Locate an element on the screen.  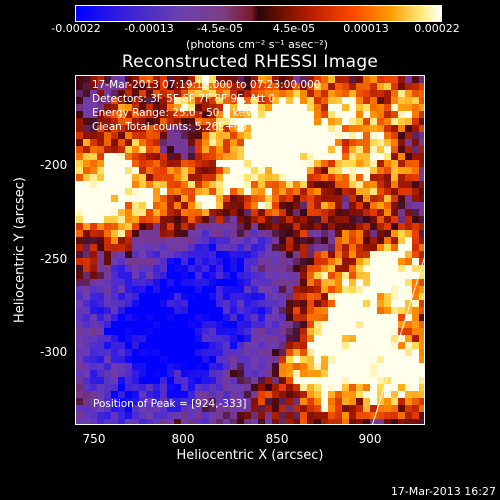
energy-range-text: Energy Range: 25.0 - 50.0 keV is located at coordinates (172, 113).